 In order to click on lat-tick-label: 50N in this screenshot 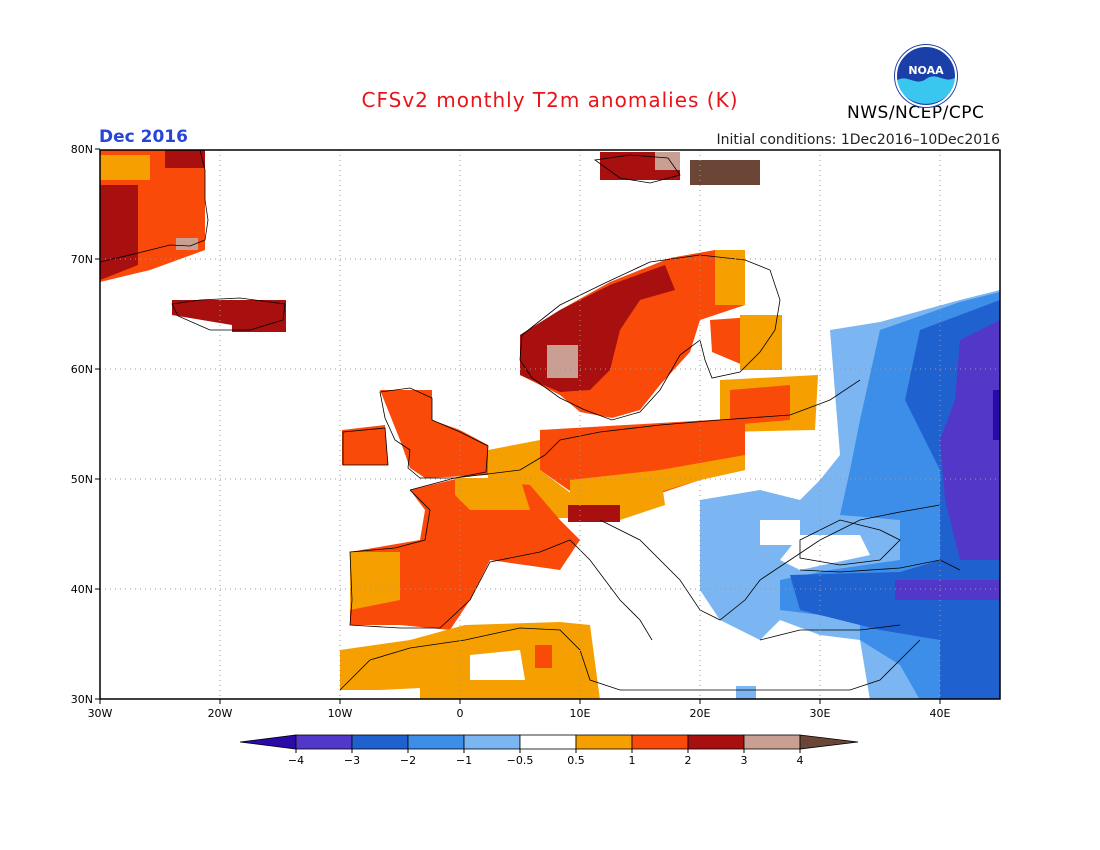, I will do `click(82, 479)`.